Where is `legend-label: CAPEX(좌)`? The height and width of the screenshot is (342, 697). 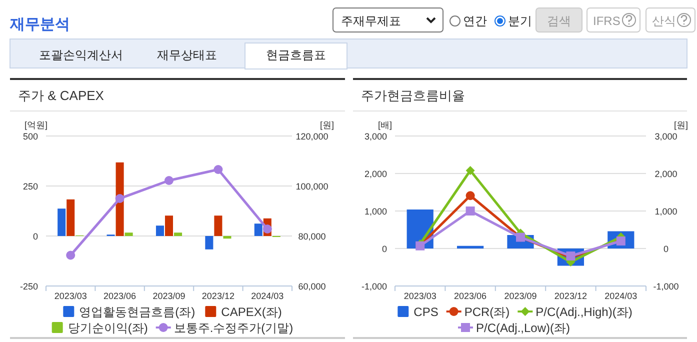 legend-label: CAPEX(좌) is located at coordinates (251, 312).